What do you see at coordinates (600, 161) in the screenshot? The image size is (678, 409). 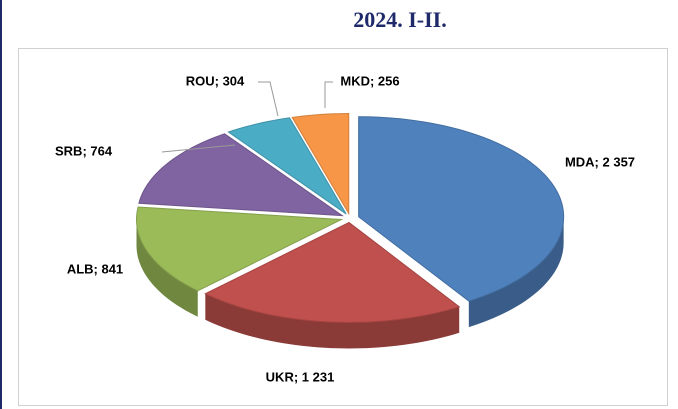 I see `data-label: MDA; 2 357` at bounding box center [600, 161].